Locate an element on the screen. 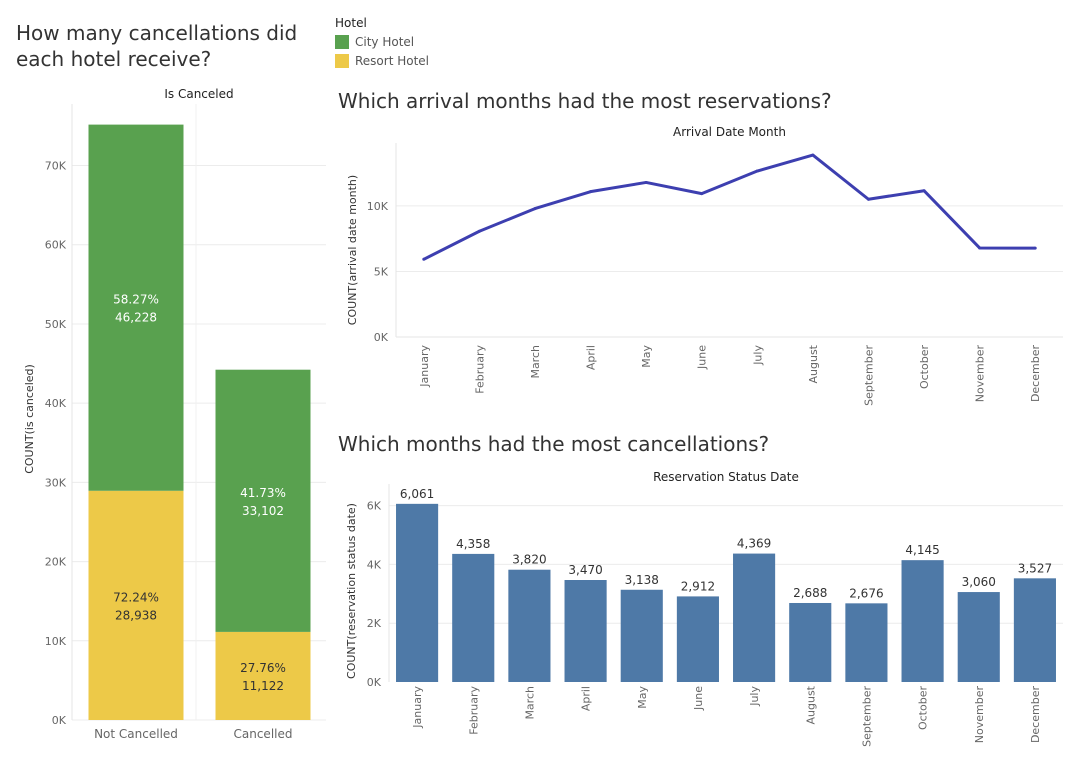 Image resolution: width=1075 pixels, height=771 pixels. cancel-x-tick-label: Cancelled is located at coordinates (263, 734).